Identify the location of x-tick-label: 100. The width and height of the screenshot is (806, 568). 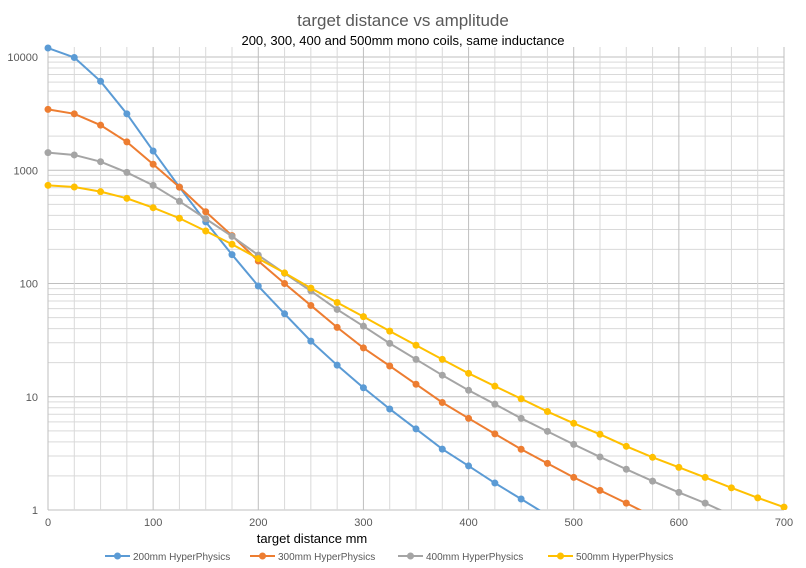
(153, 523).